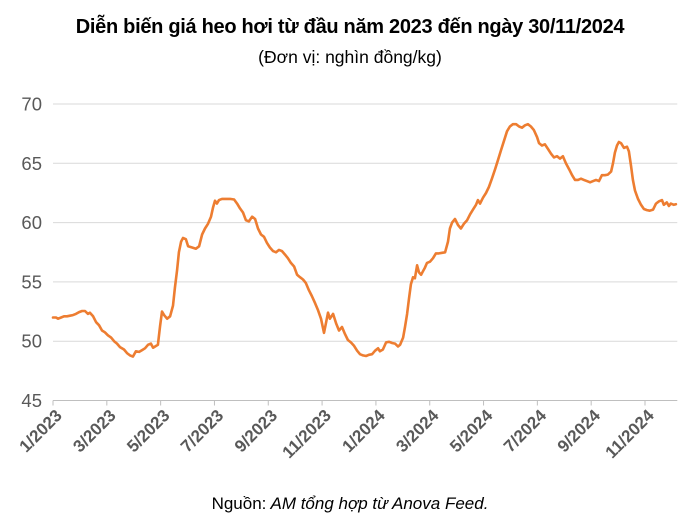 Image resolution: width=700 pixels, height=532 pixels. What do you see at coordinates (364, 431) in the screenshot?
I see `x-tick-label: 1/2024` at bounding box center [364, 431].